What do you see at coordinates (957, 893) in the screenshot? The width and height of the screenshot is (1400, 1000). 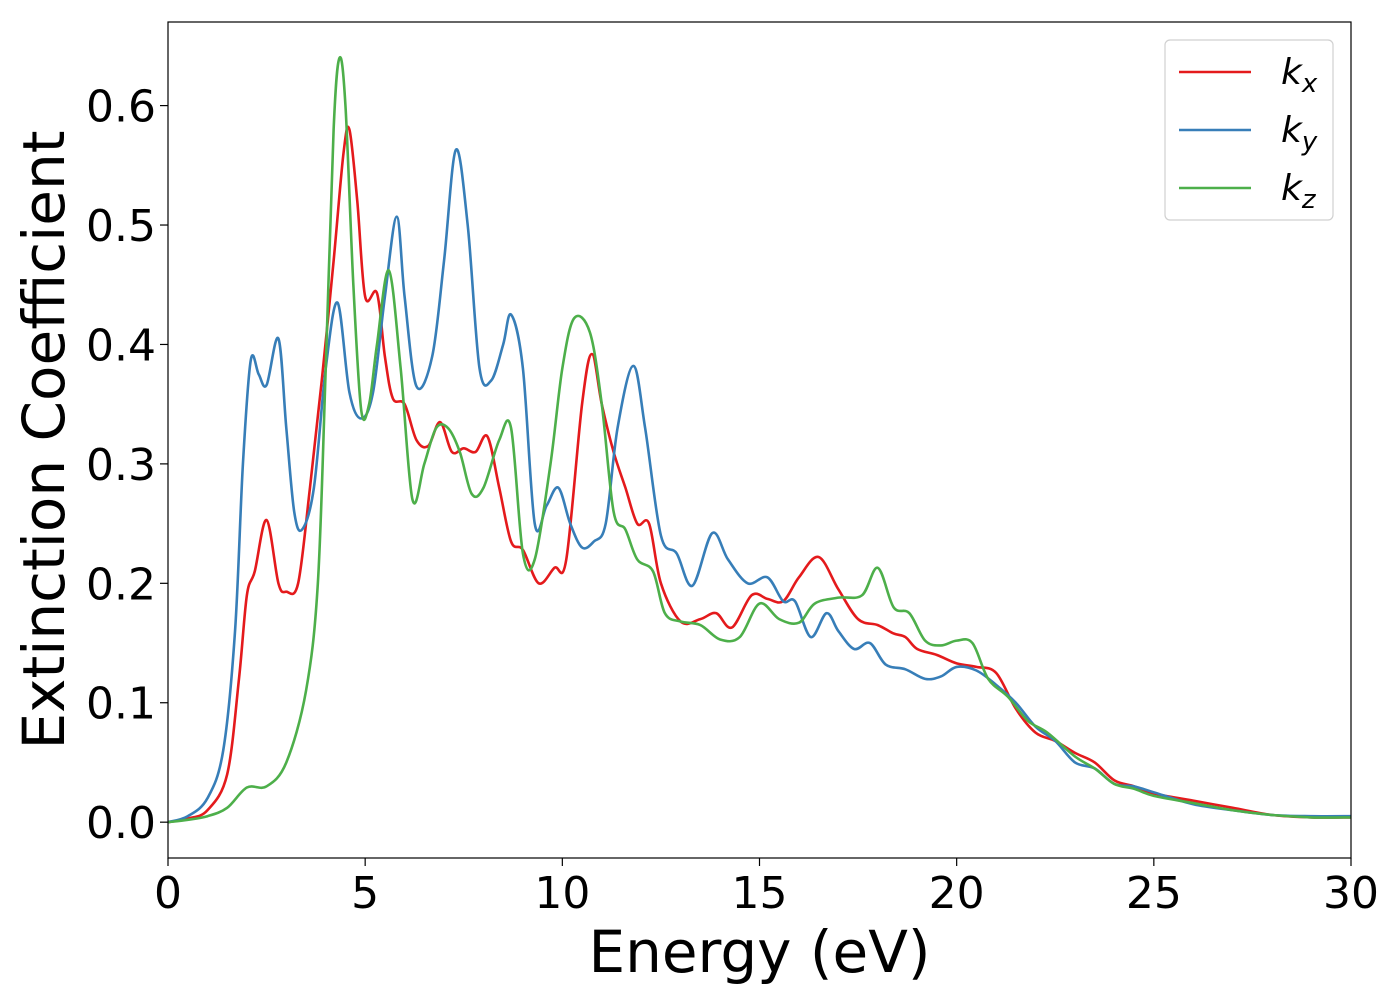 I see `x-tick-label: 20` at bounding box center [957, 893].